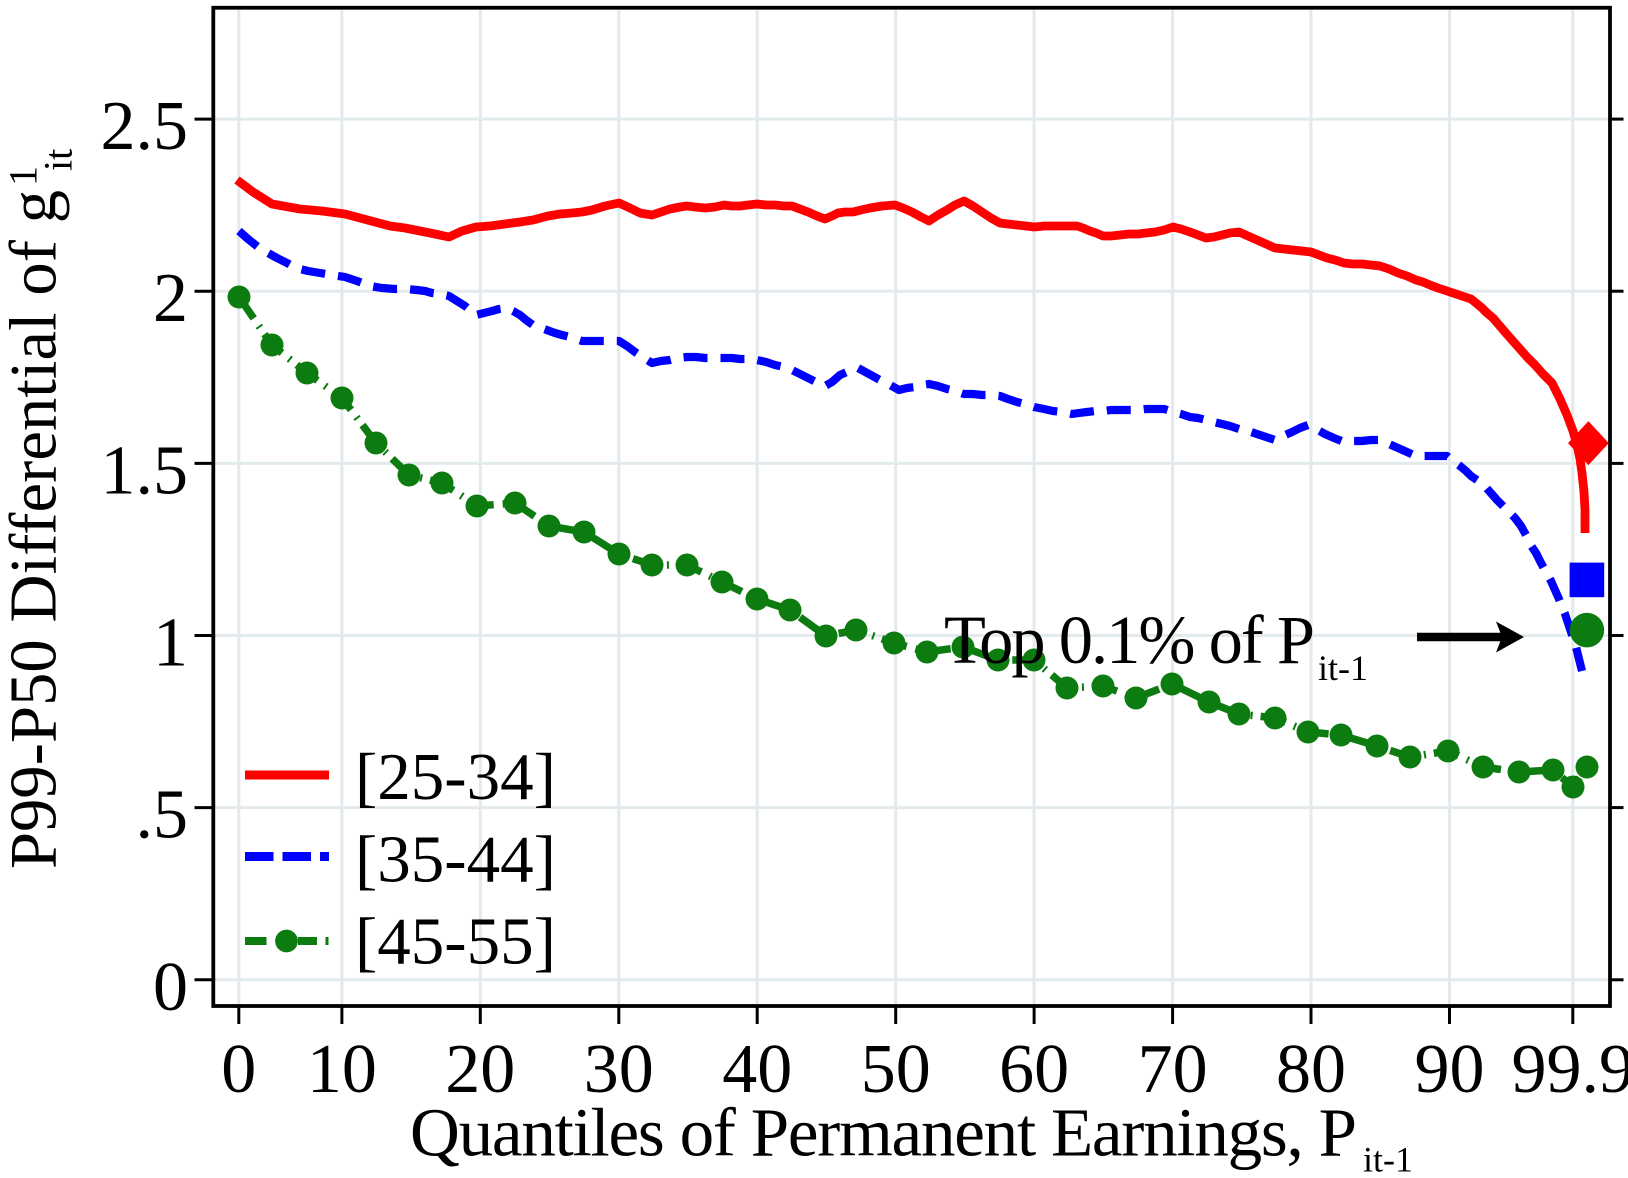 This screenshot has width=1628, height=1178. I want to click on svg-text: 60, so click(1034, 1069).